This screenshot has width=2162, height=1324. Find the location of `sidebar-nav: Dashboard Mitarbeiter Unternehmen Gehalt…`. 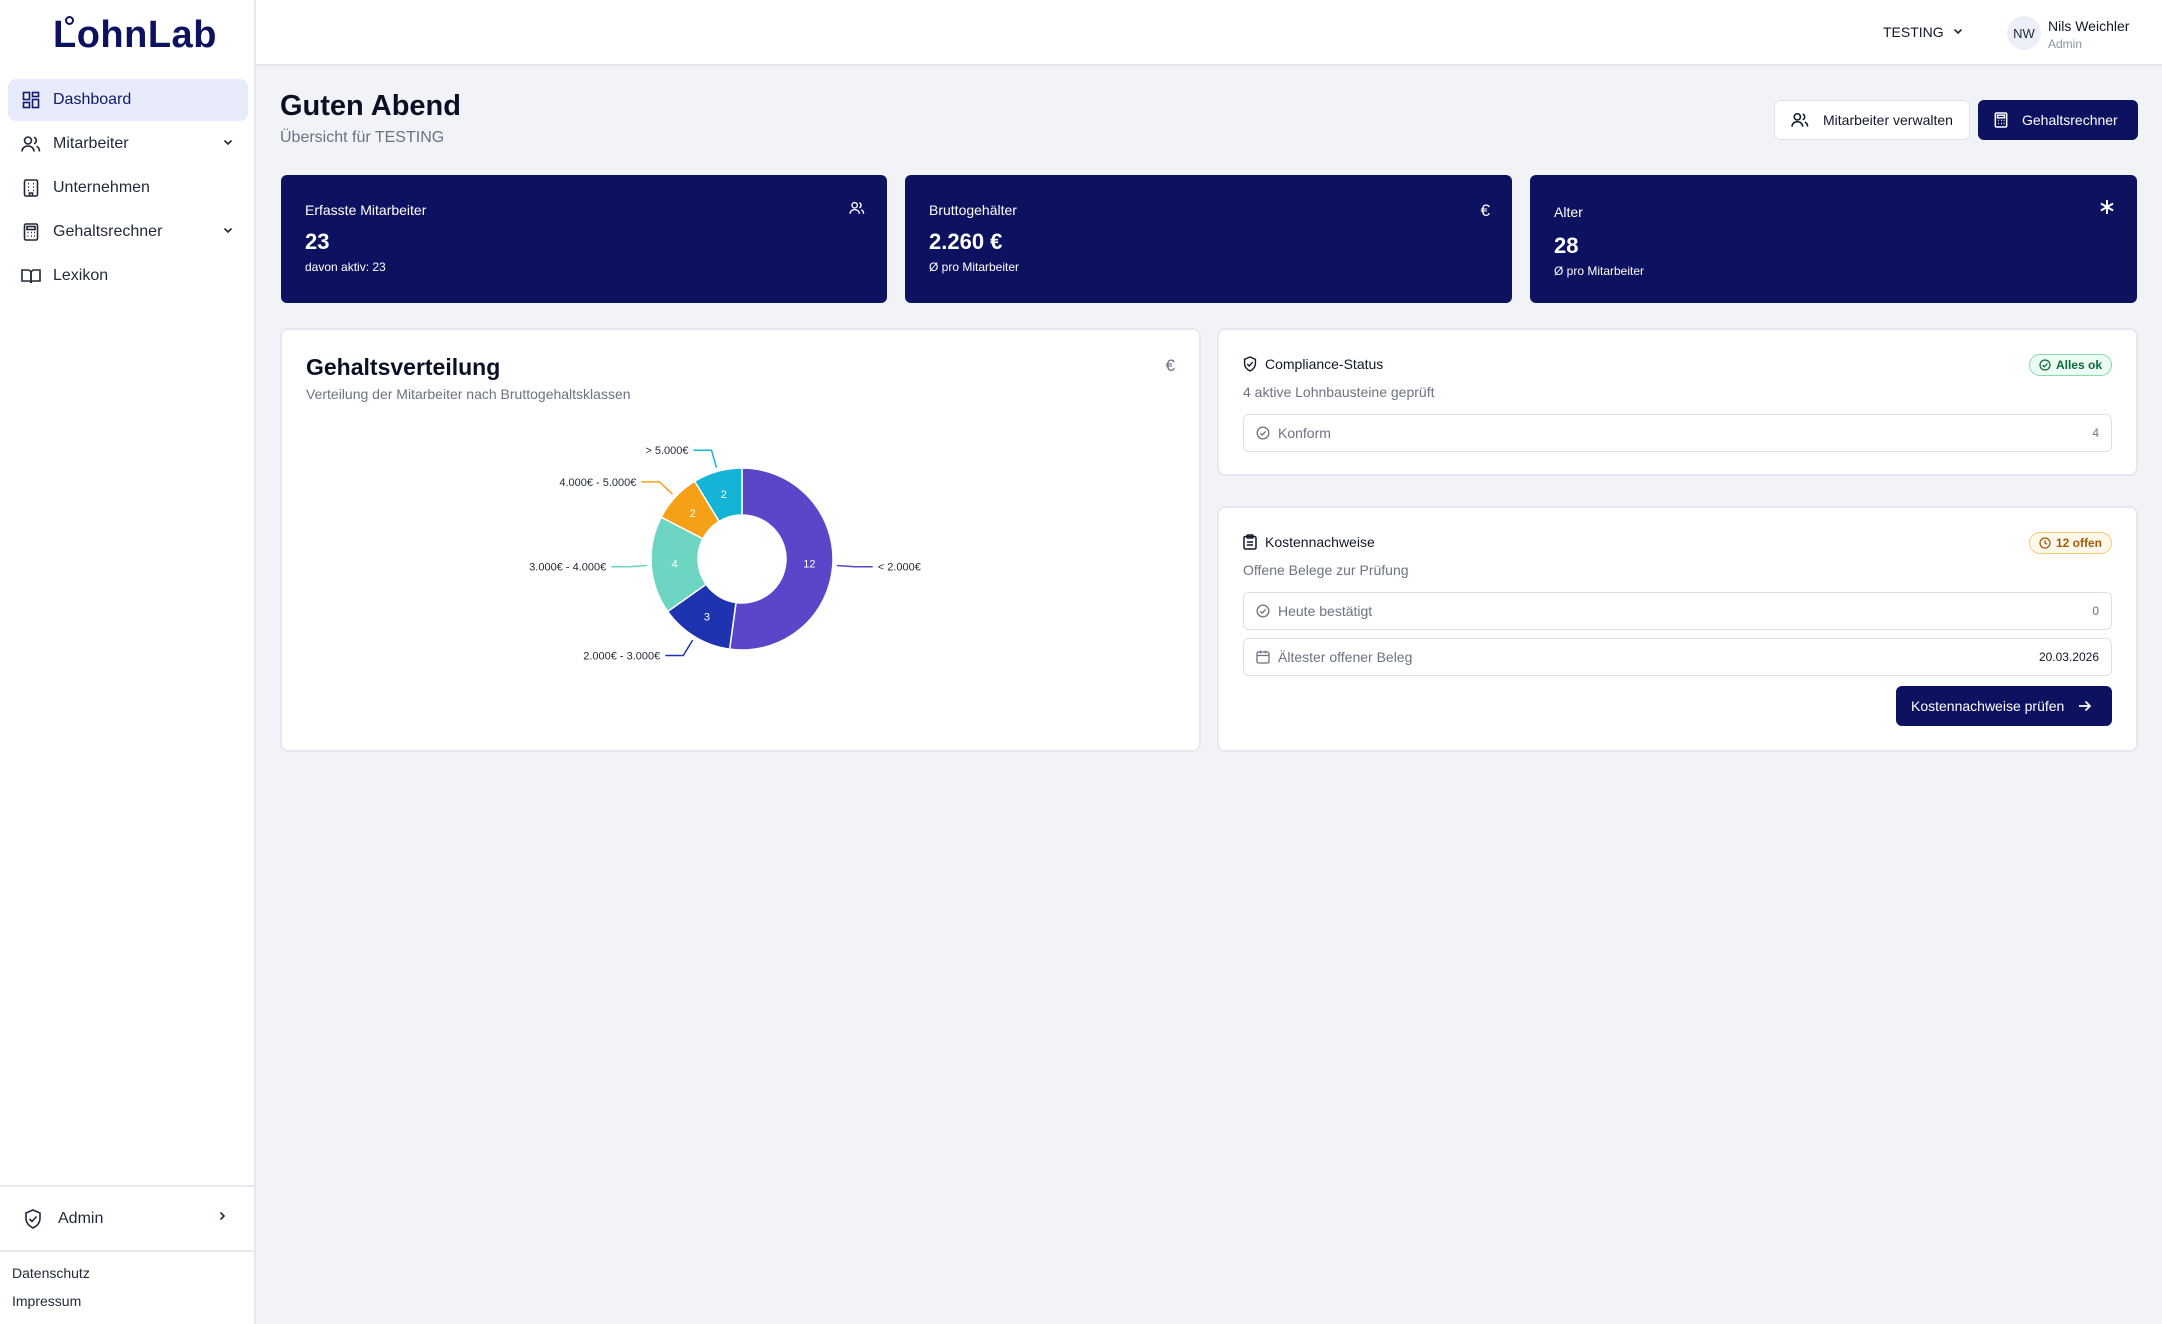

sidebar-nav: Dashboard Mitarbeiter Unternehmen Gehalt… is located at coordinates (128, 189).